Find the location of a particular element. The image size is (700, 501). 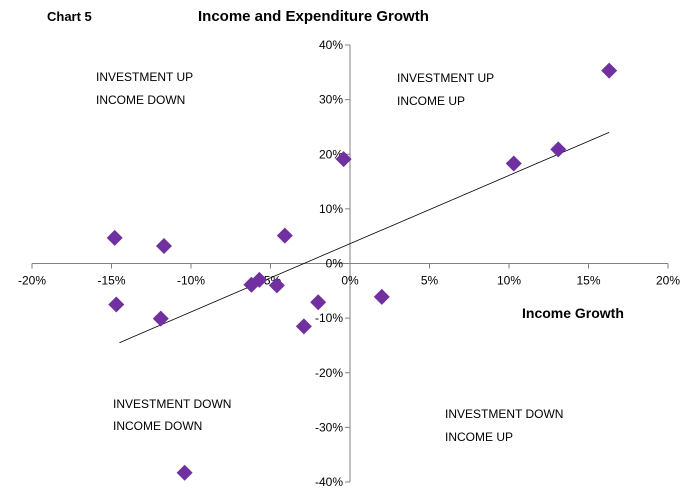

x-tick-label: 10% is located at coordinates (509, 281).